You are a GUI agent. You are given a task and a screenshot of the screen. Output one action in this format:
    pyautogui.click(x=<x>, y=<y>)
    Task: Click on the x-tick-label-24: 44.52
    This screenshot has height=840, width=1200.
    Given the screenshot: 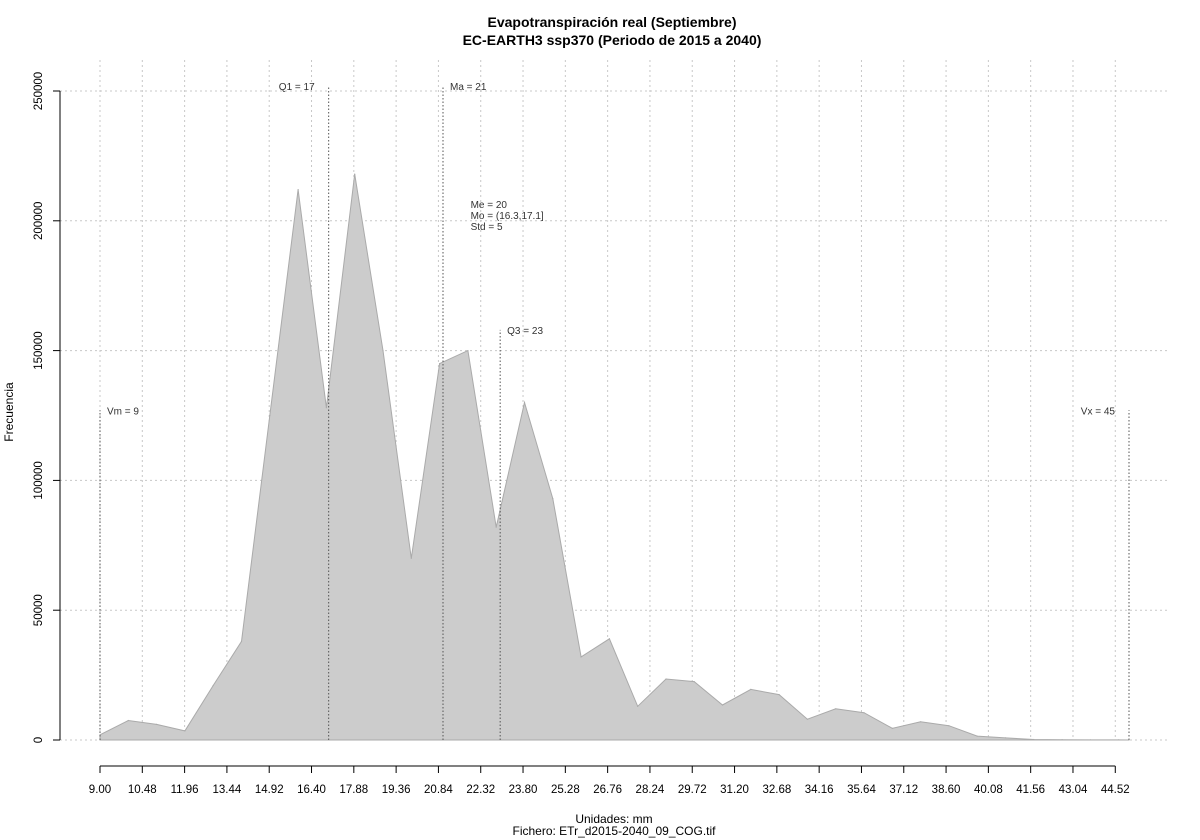 What is the action you would take?
    pyautogui.click(x=1115, y=790)
    